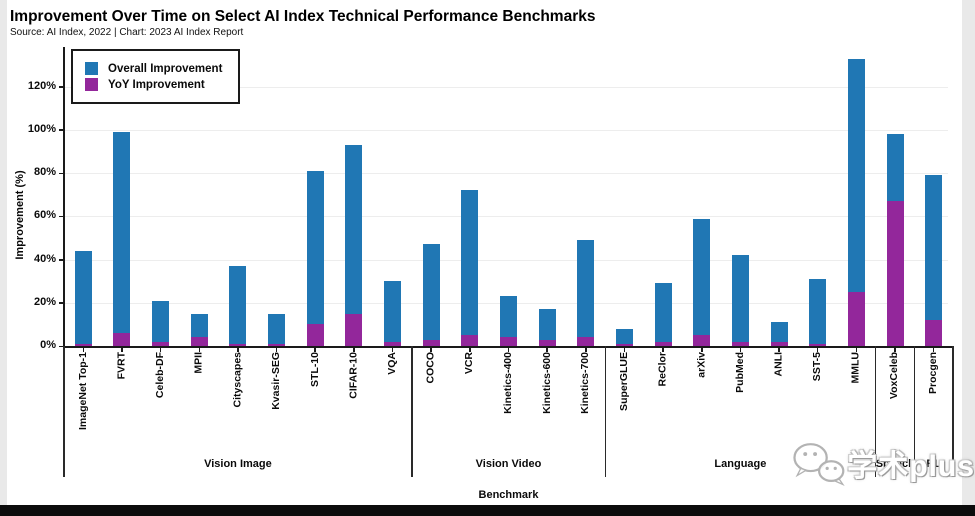 The height and width of the screenshot is (516, 975). What do you see at coordinates (160, 375) in the screenshot?
I see `x-tick-label: Celeb-DF` at bounding box center [160, 375].